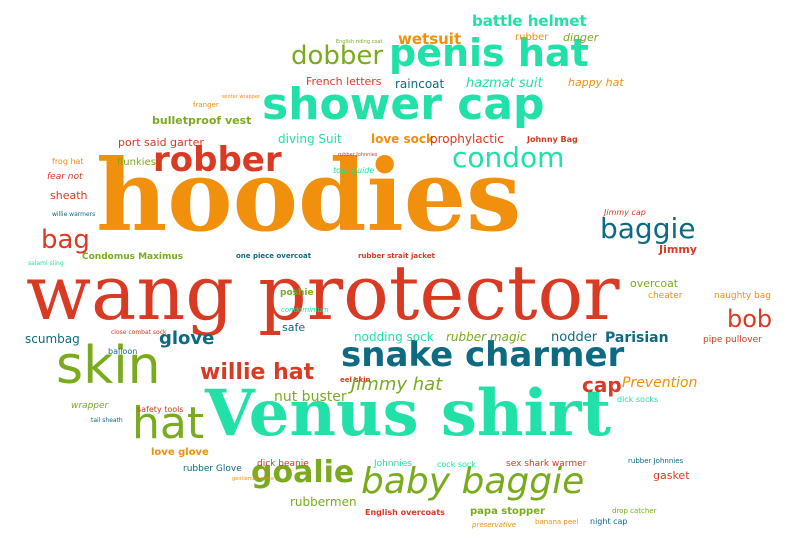 Image resolution: width=796 pixels, height=549 pixels. What do you see at coordinates (732, 340) in the screenshot?
I see `word-pipe-pullover: pipe pullover` at bounding box center [732, 340].